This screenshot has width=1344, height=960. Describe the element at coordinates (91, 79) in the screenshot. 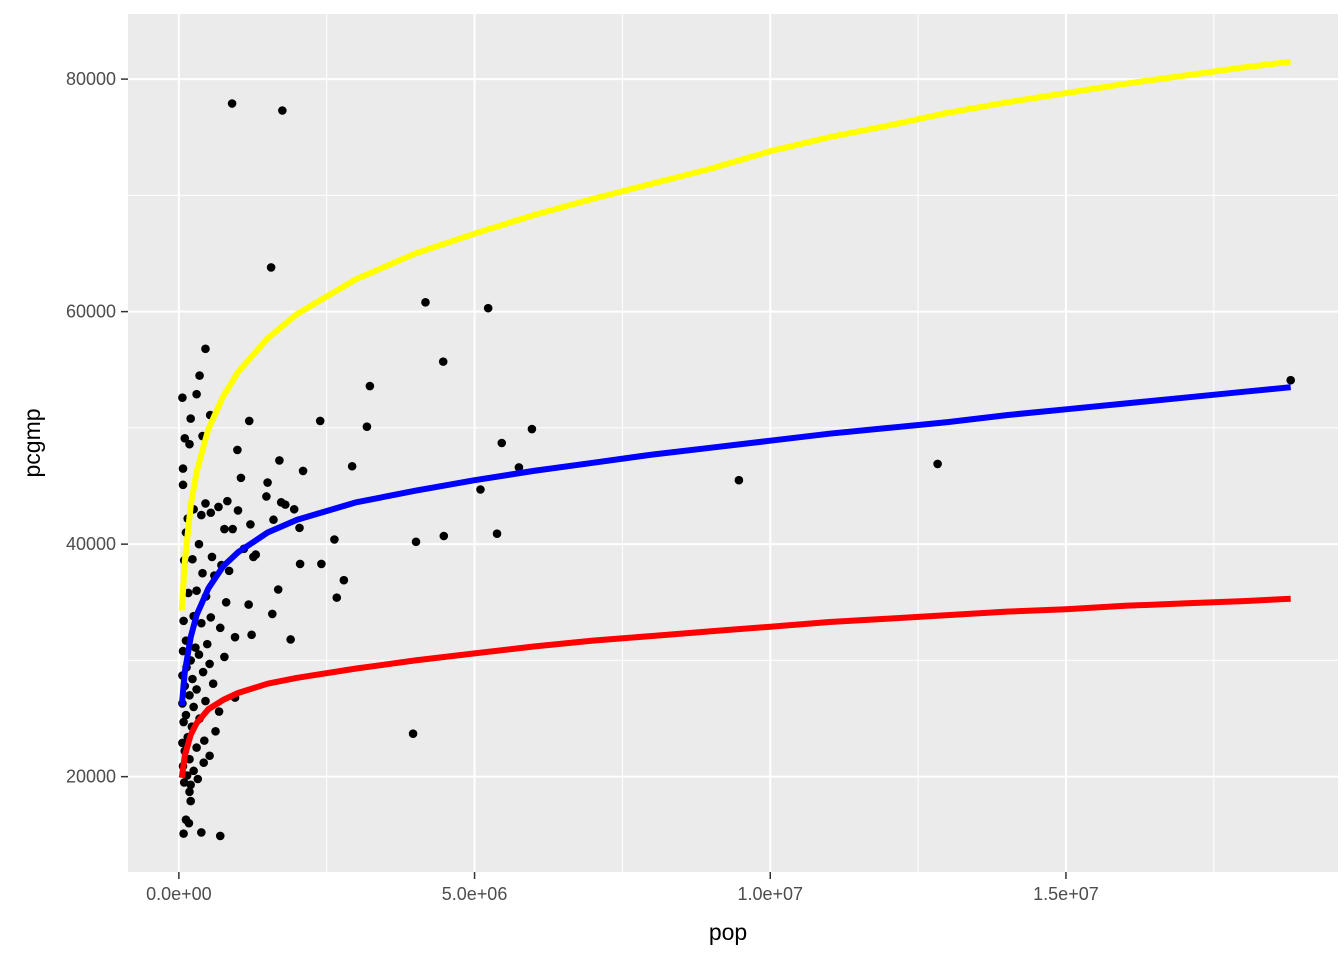

I see `y-tick-label: 80000` at that location.